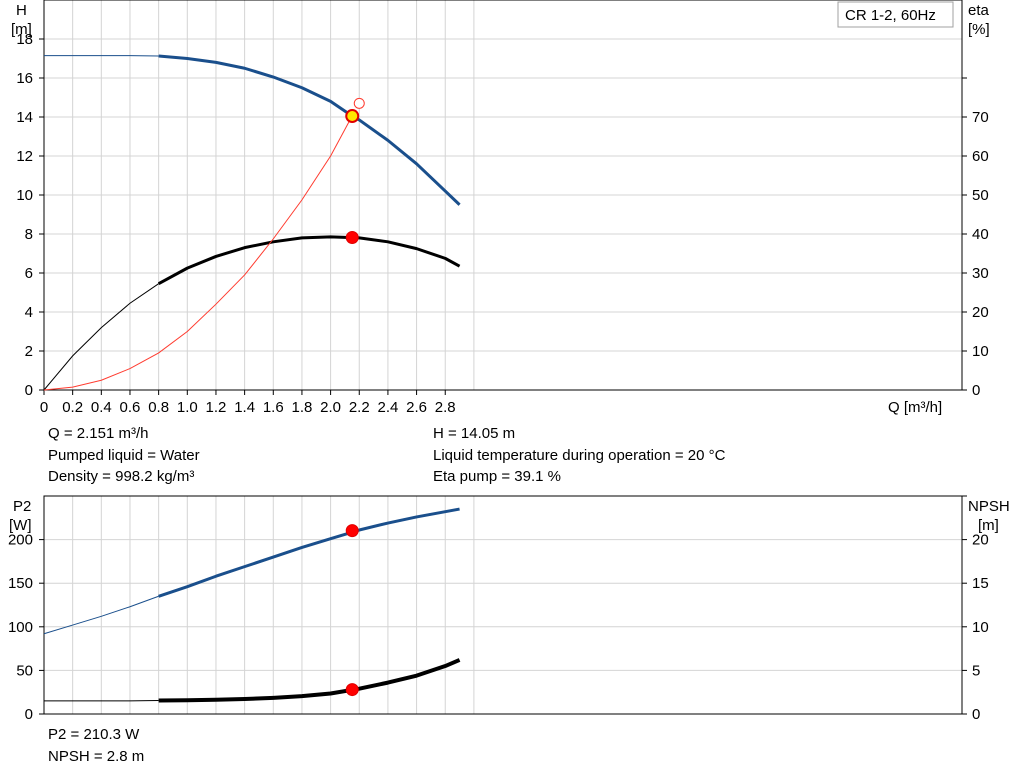 This screenshot has width=1024, height=781. What do you see at coordinates (309, 260) in the screenshot?
I see `top-series-1-line` at bounding box center [309, 260].